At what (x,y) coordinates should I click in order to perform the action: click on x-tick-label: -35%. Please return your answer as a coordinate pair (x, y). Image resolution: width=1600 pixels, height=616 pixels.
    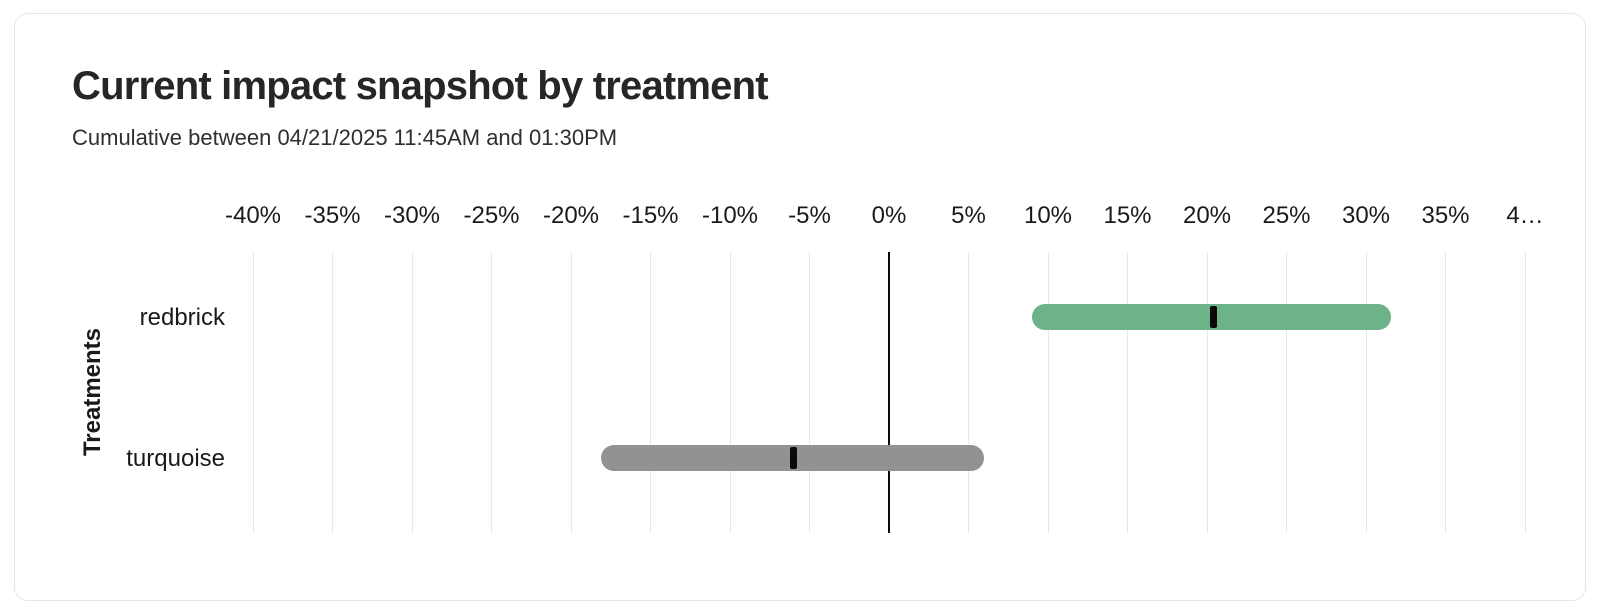
    Looking at the image, I should click on (332, 215).